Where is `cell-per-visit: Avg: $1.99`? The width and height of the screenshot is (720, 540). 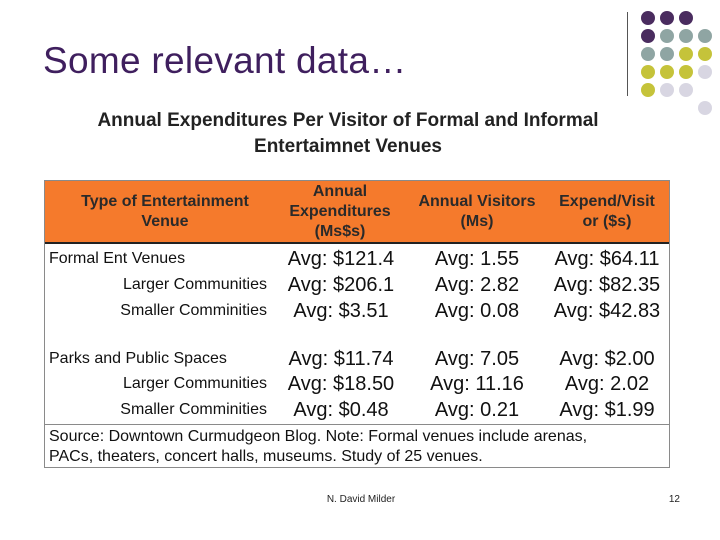 cell-per-visit: Avg: $1.99 is located at coordinates (607, 410).